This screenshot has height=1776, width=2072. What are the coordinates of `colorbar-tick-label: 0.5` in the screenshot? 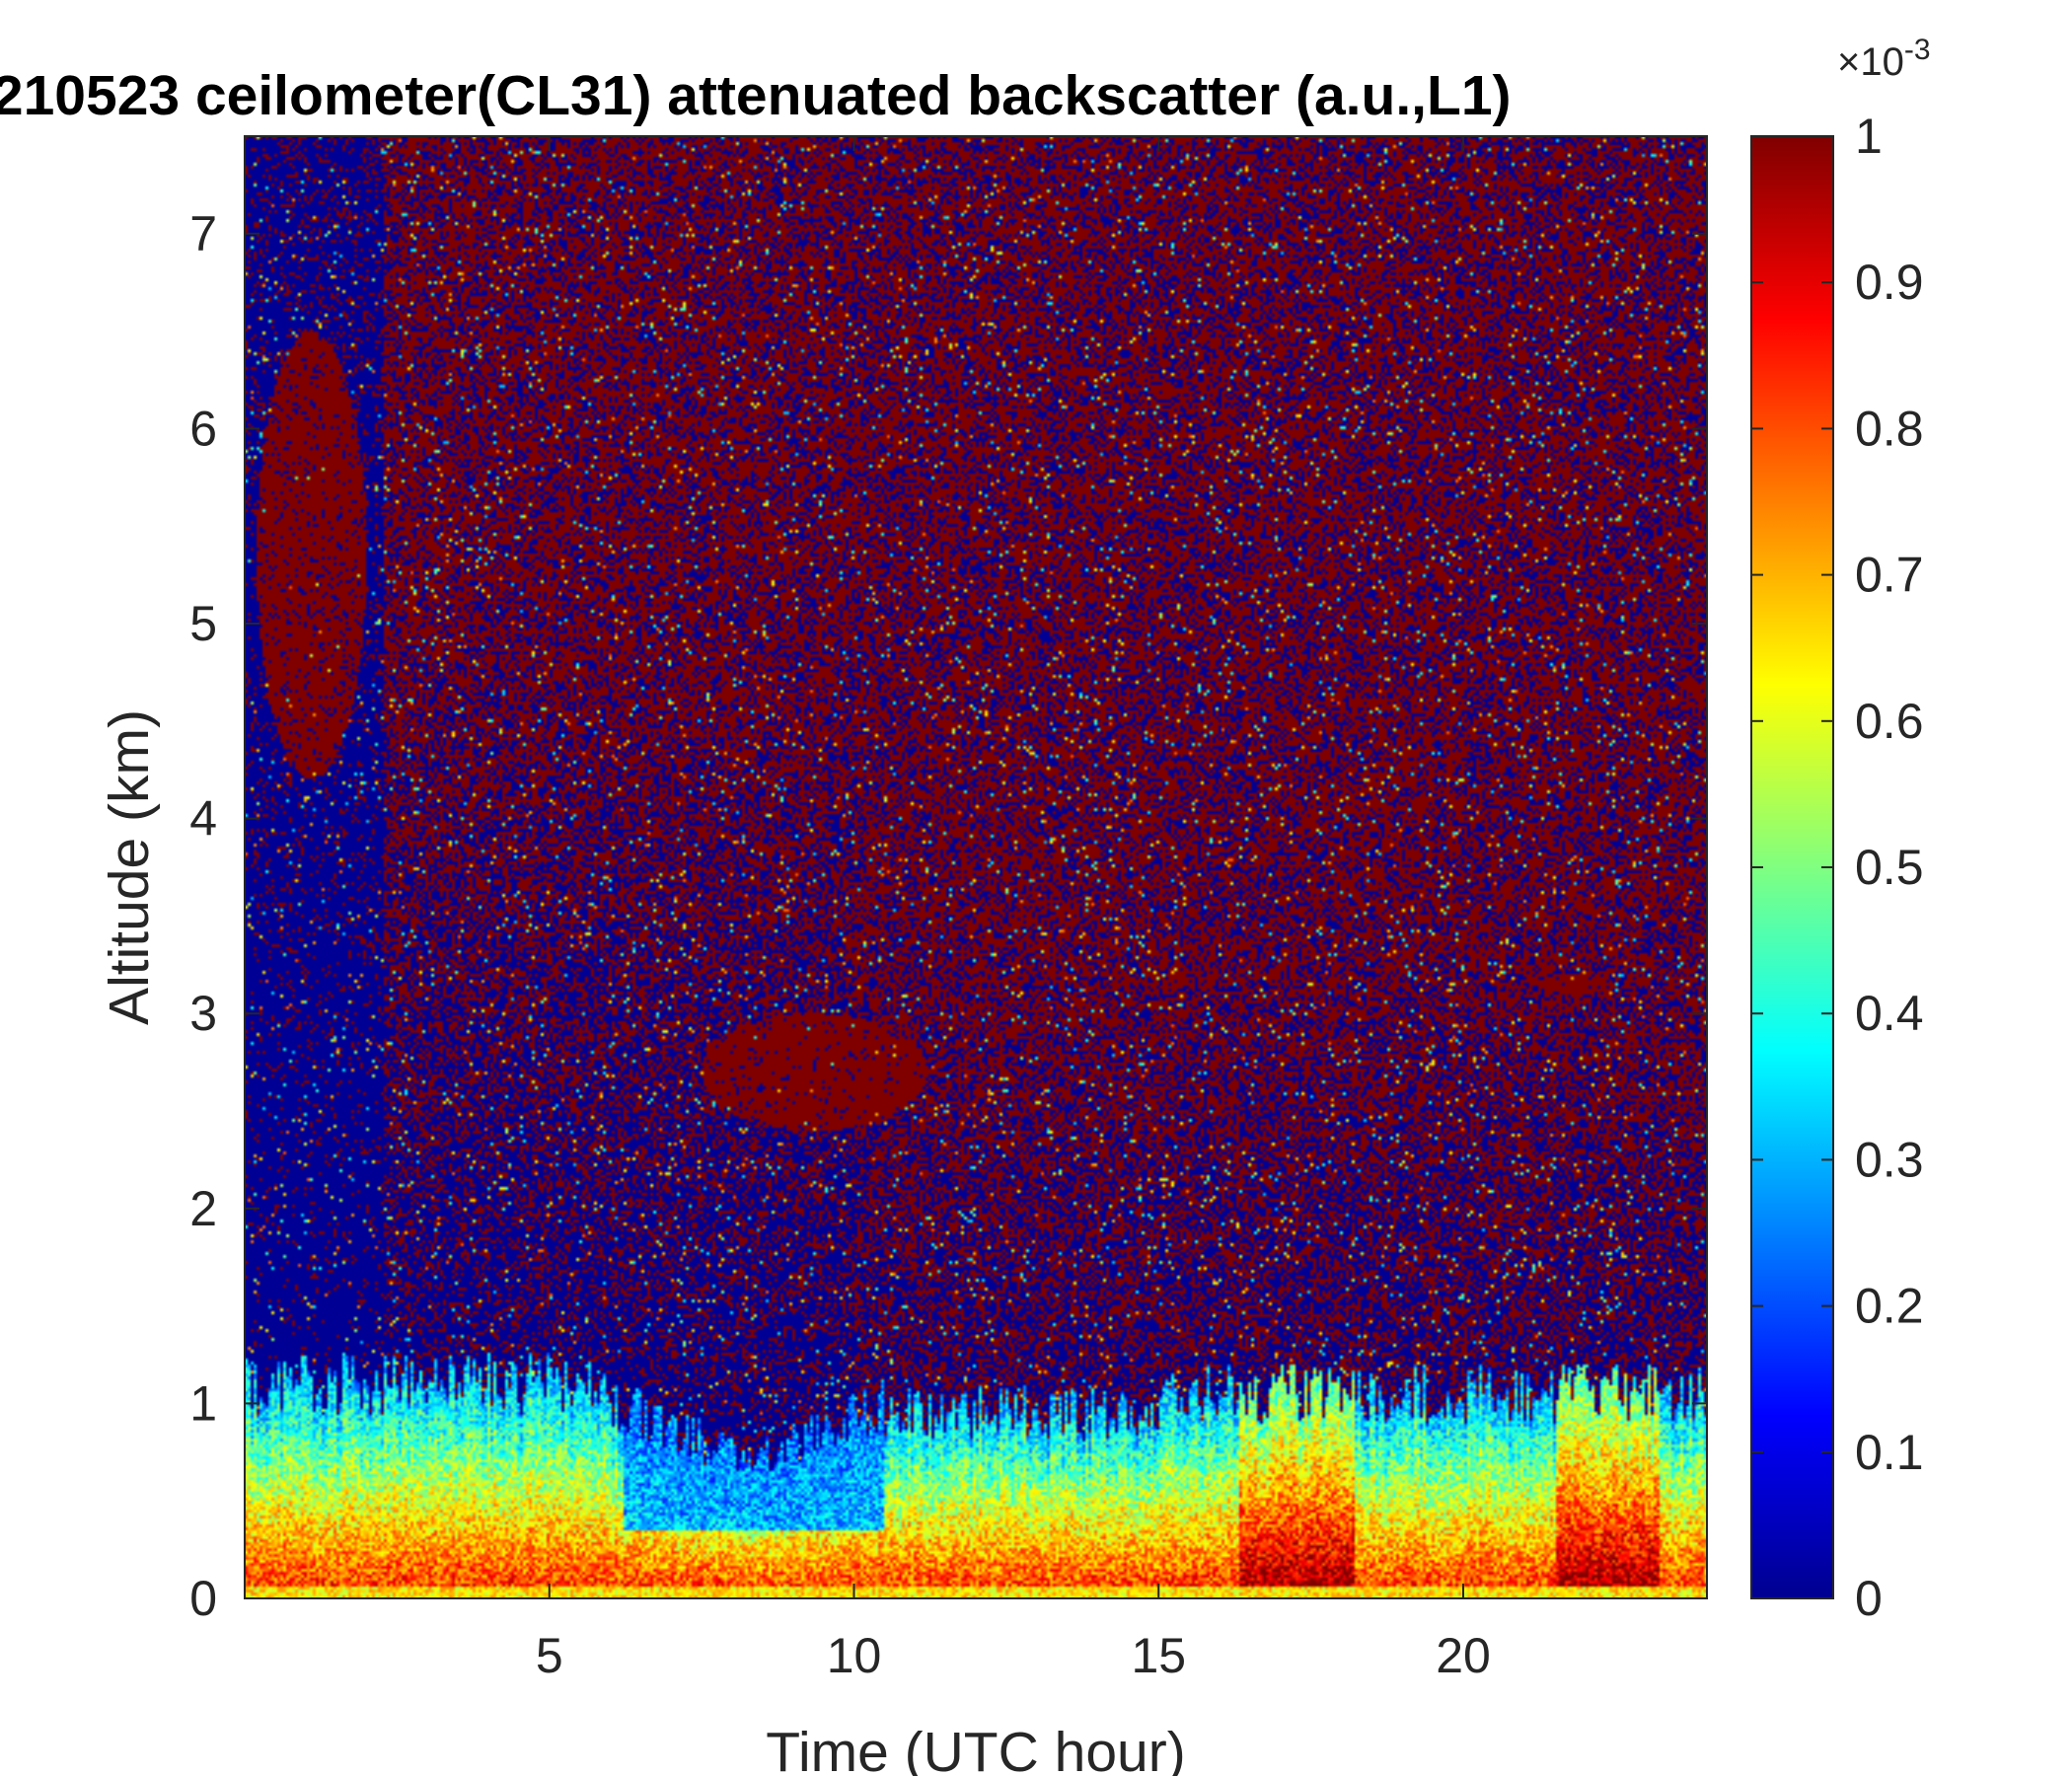 It's located at (1890, 868).